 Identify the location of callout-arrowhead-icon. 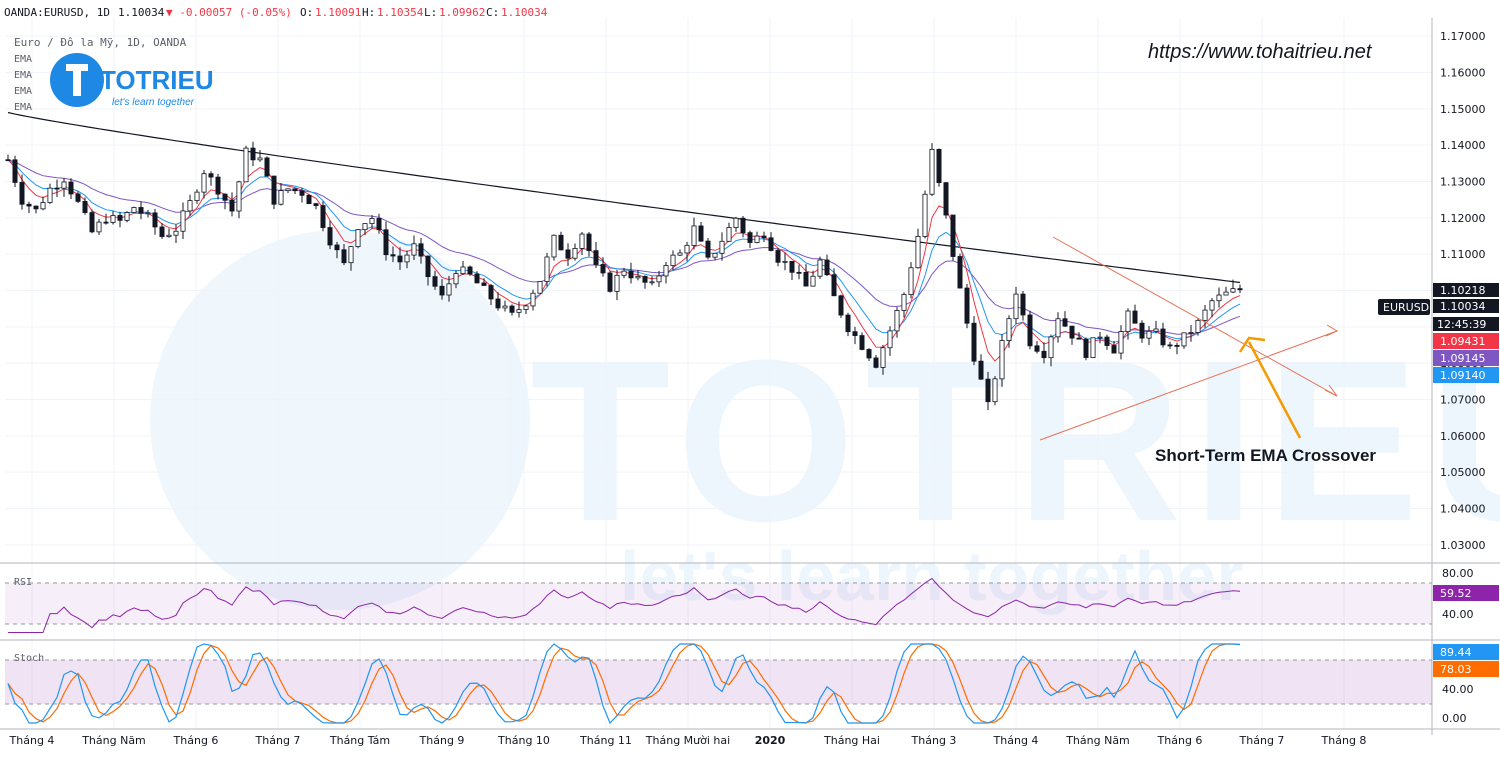
(1252, 344).